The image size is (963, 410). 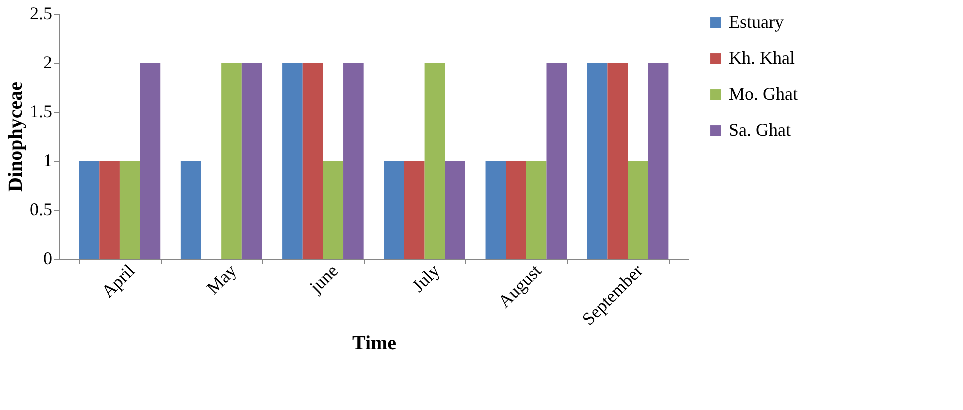 I want to click on x-tick-label: june, so click(x=323, y=279).